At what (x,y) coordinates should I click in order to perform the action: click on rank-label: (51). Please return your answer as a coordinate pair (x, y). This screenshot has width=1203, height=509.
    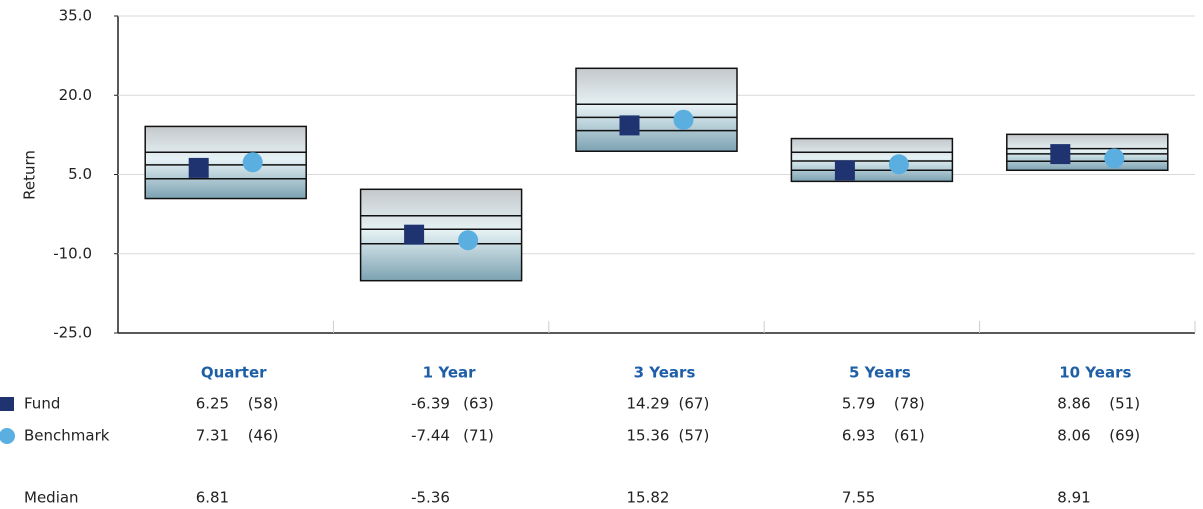
    Looking at the image, I should click on (1124, 404).